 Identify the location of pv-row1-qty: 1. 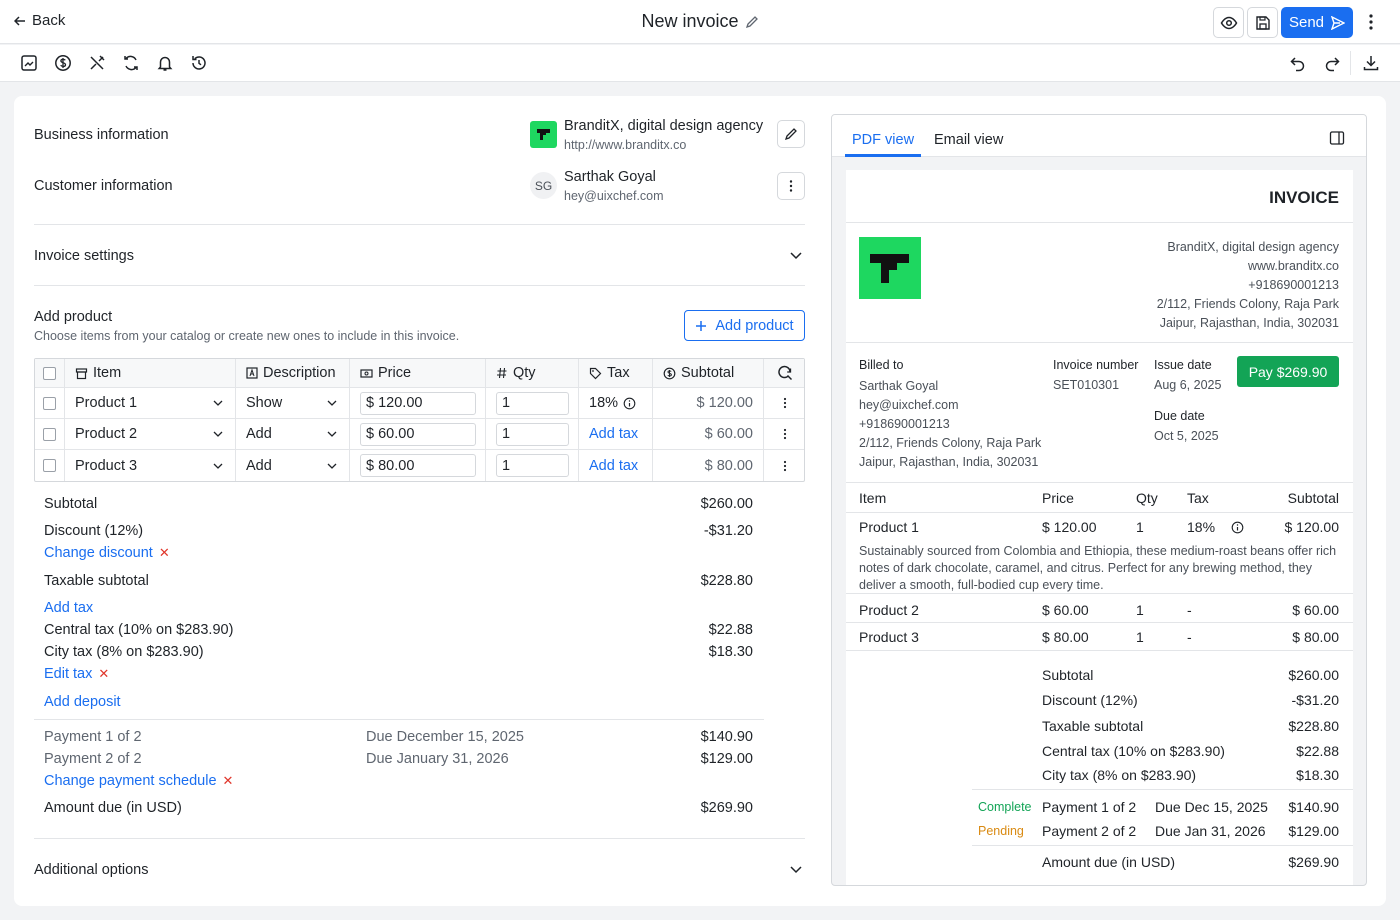
(1140, 527).